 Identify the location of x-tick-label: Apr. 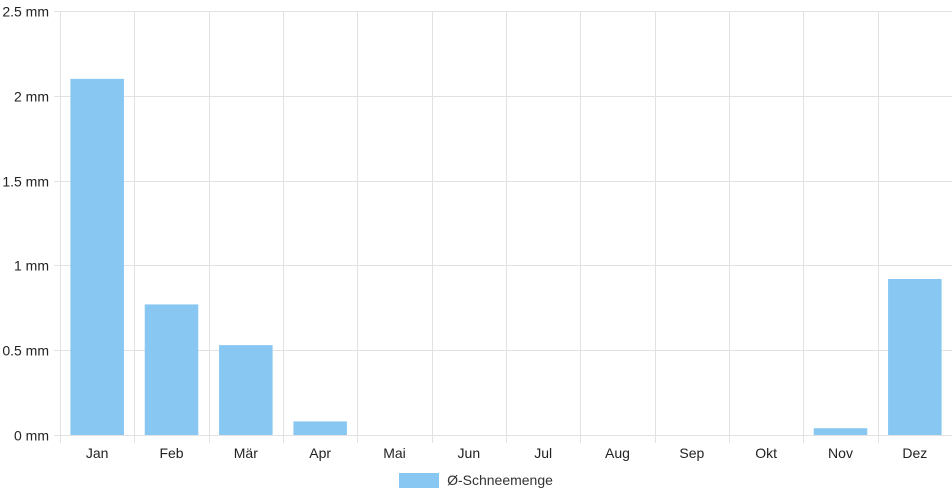
(320, 453).